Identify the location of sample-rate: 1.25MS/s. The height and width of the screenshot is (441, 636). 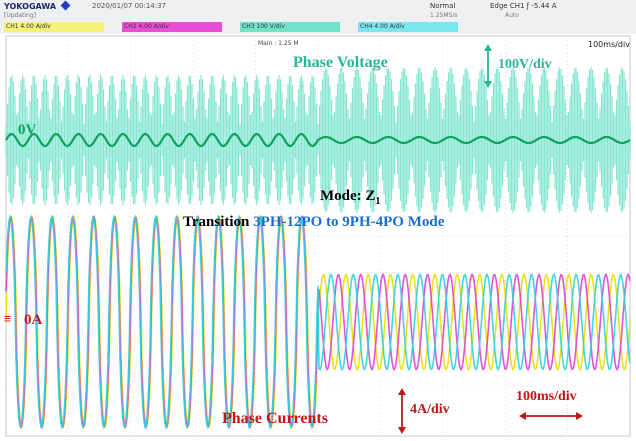
(444, 15).